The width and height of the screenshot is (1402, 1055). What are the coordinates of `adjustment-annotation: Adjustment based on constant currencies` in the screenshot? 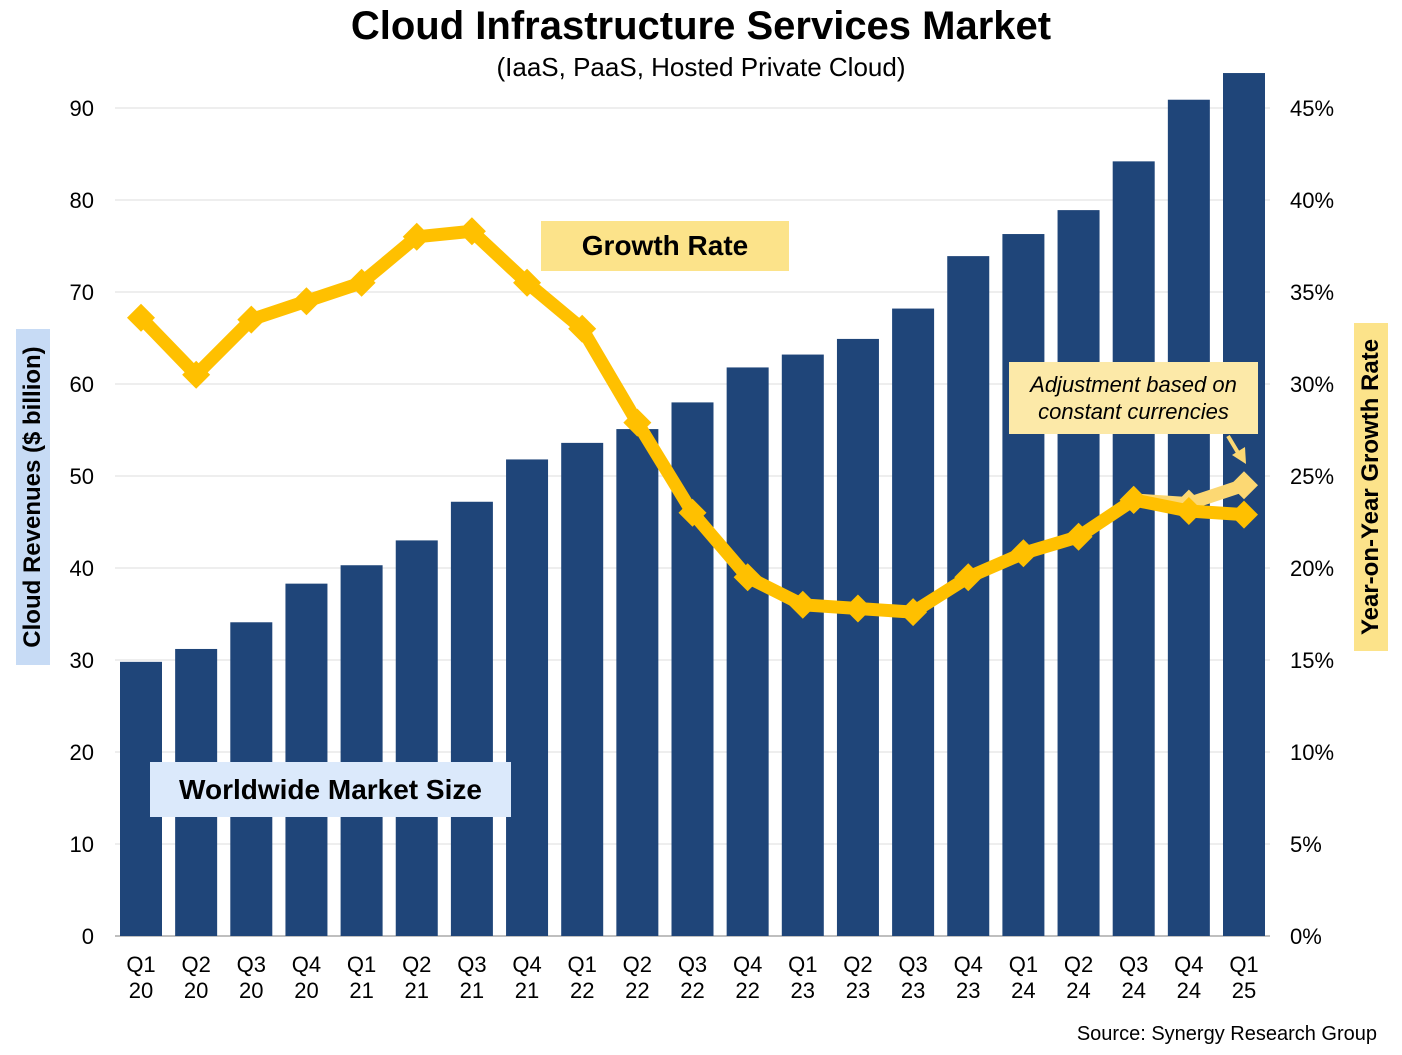 It's located at (1133, 398).